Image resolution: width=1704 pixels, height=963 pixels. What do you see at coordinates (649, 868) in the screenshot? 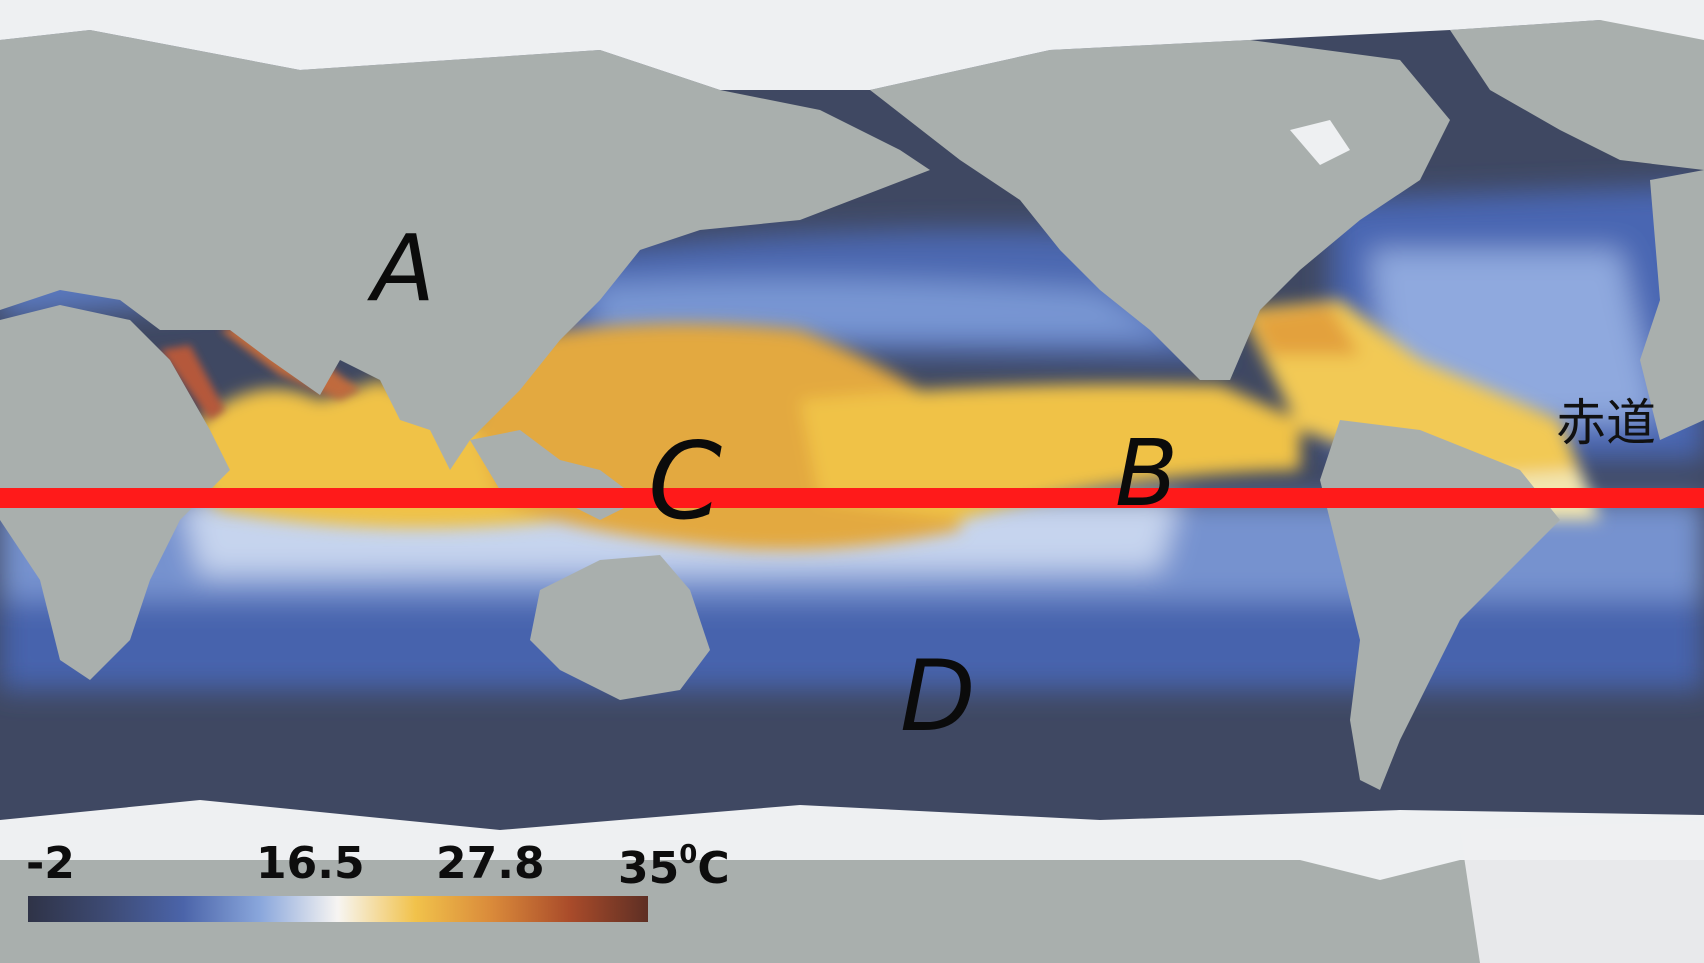
I see `legend-max-number: 35` at bounding box center [649, 868].